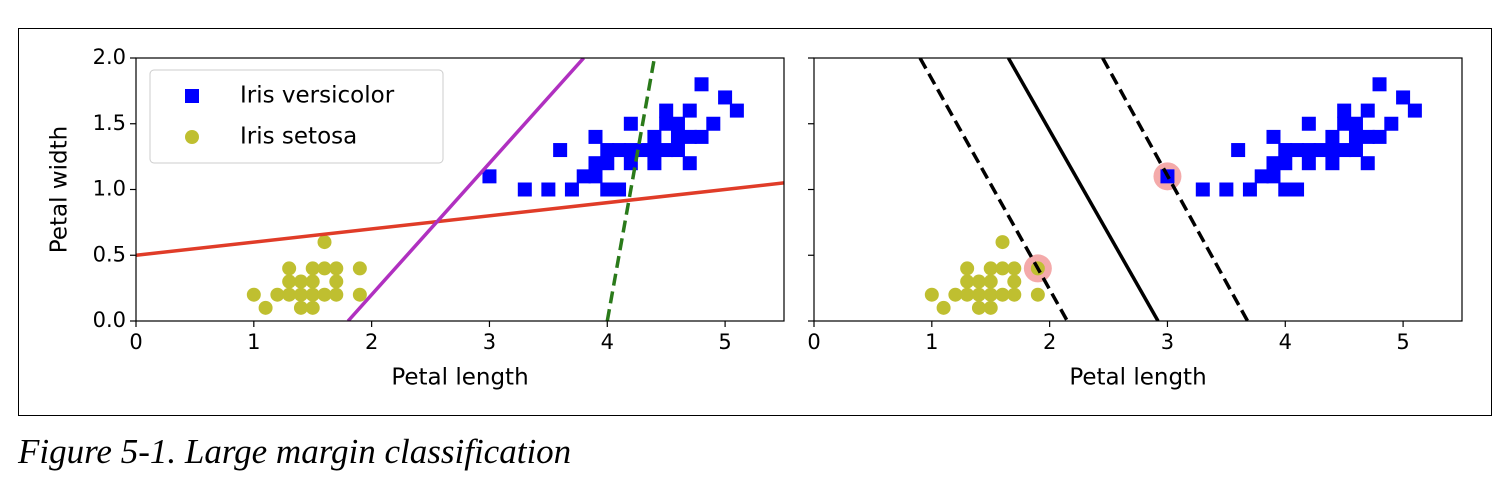 Image resolution: width=1510 pixels, height=504 pixels. What do you see at coordinates (296, 116) in the screenshot?
I see `legend-box` at bounding box center [296, 116].